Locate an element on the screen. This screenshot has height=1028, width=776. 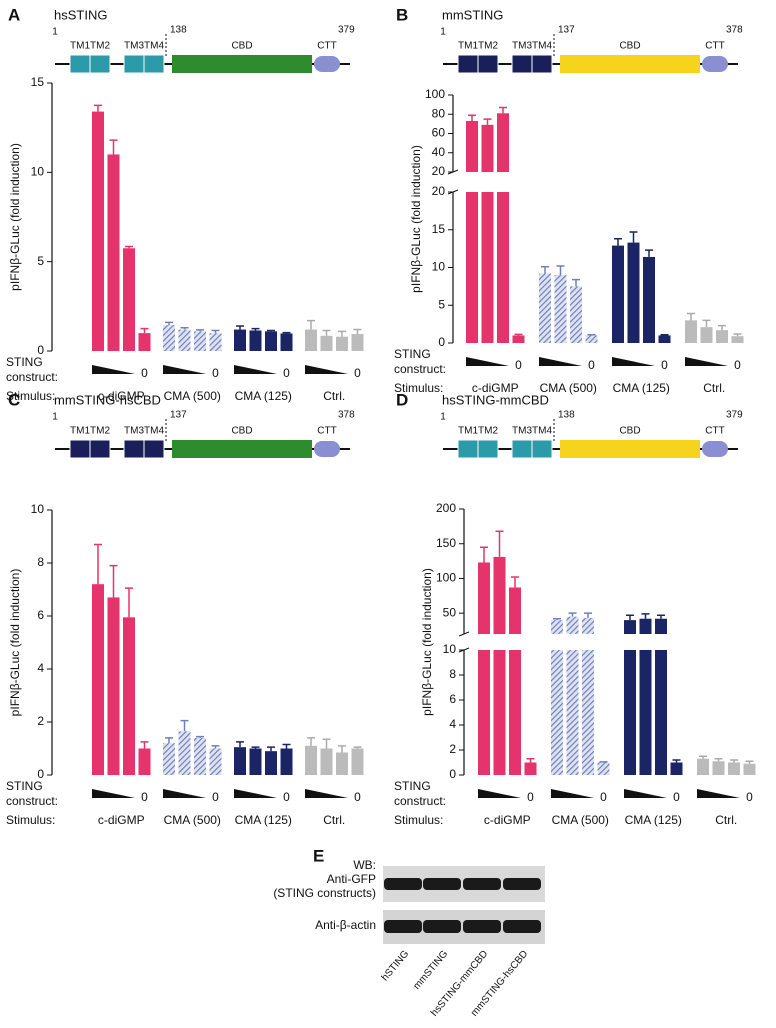
y-tick-label: 100 is located at coordinates (446, 578).